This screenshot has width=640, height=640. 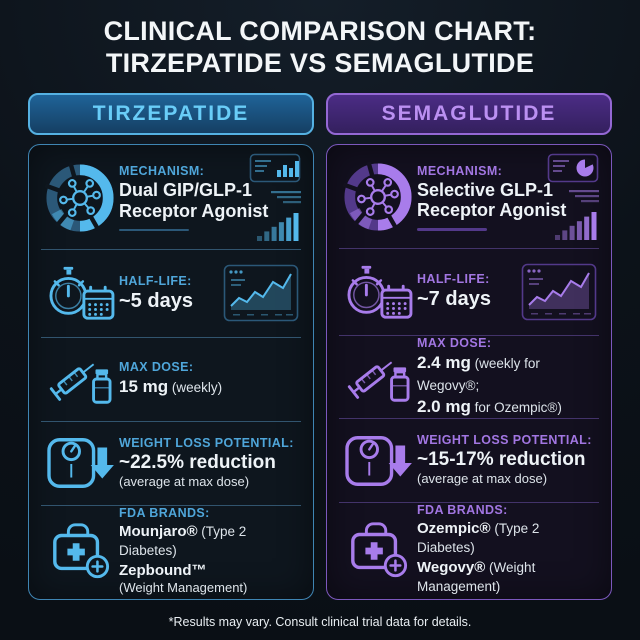 I want to click on max-dose-line1-rest: (weekly for Wegovy®;, so click(x=478, y=375).